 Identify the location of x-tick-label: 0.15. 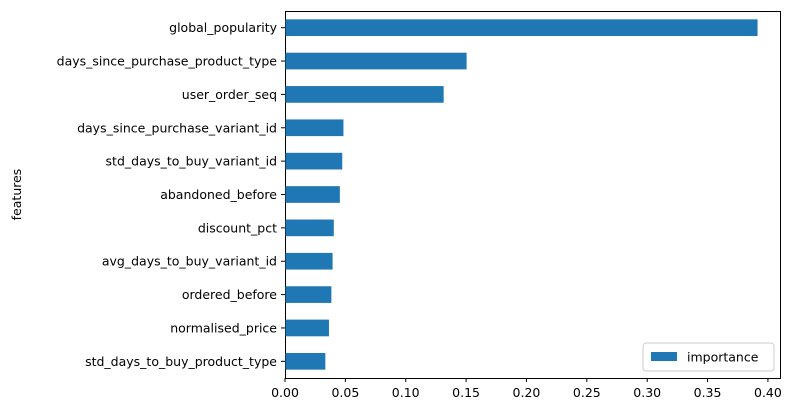
(466, 392).